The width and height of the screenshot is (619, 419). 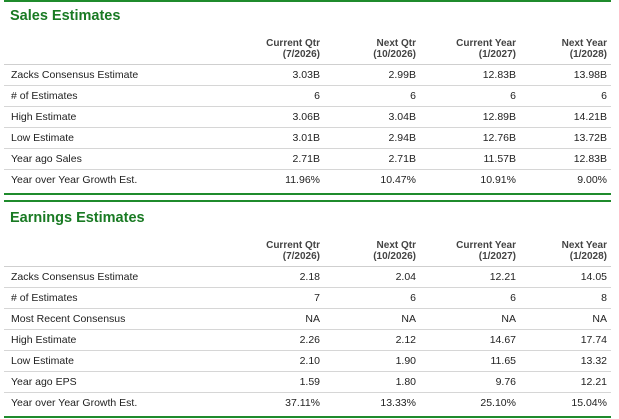 I want to click on table-row: Year ago Sales 2.71B 2.71B 11.57B 12.83B, so click(x=307, y=159).